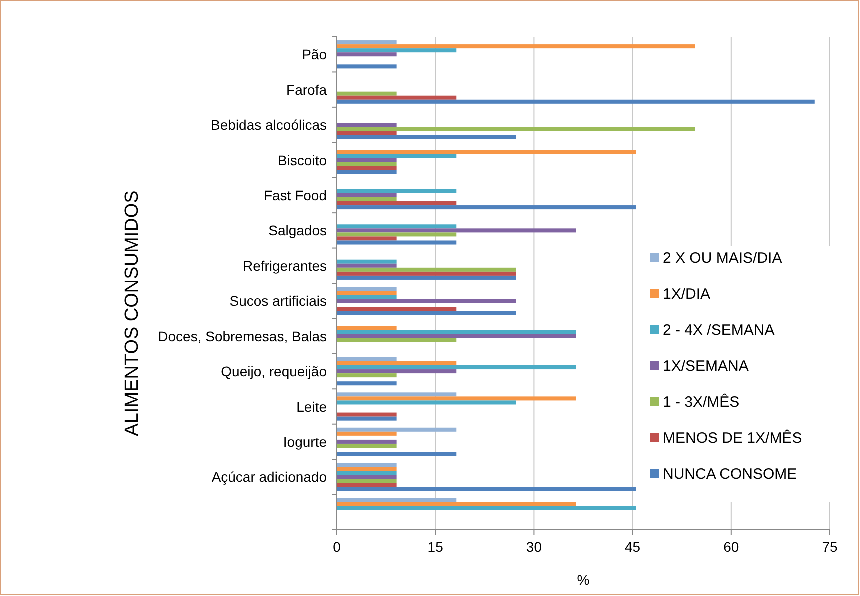 This screenshot has height=596, width=860. What do you see at coordinates (337, 547) in the screenshot?
I see `x-tick-label: 0` at bounding box center [337, 547].